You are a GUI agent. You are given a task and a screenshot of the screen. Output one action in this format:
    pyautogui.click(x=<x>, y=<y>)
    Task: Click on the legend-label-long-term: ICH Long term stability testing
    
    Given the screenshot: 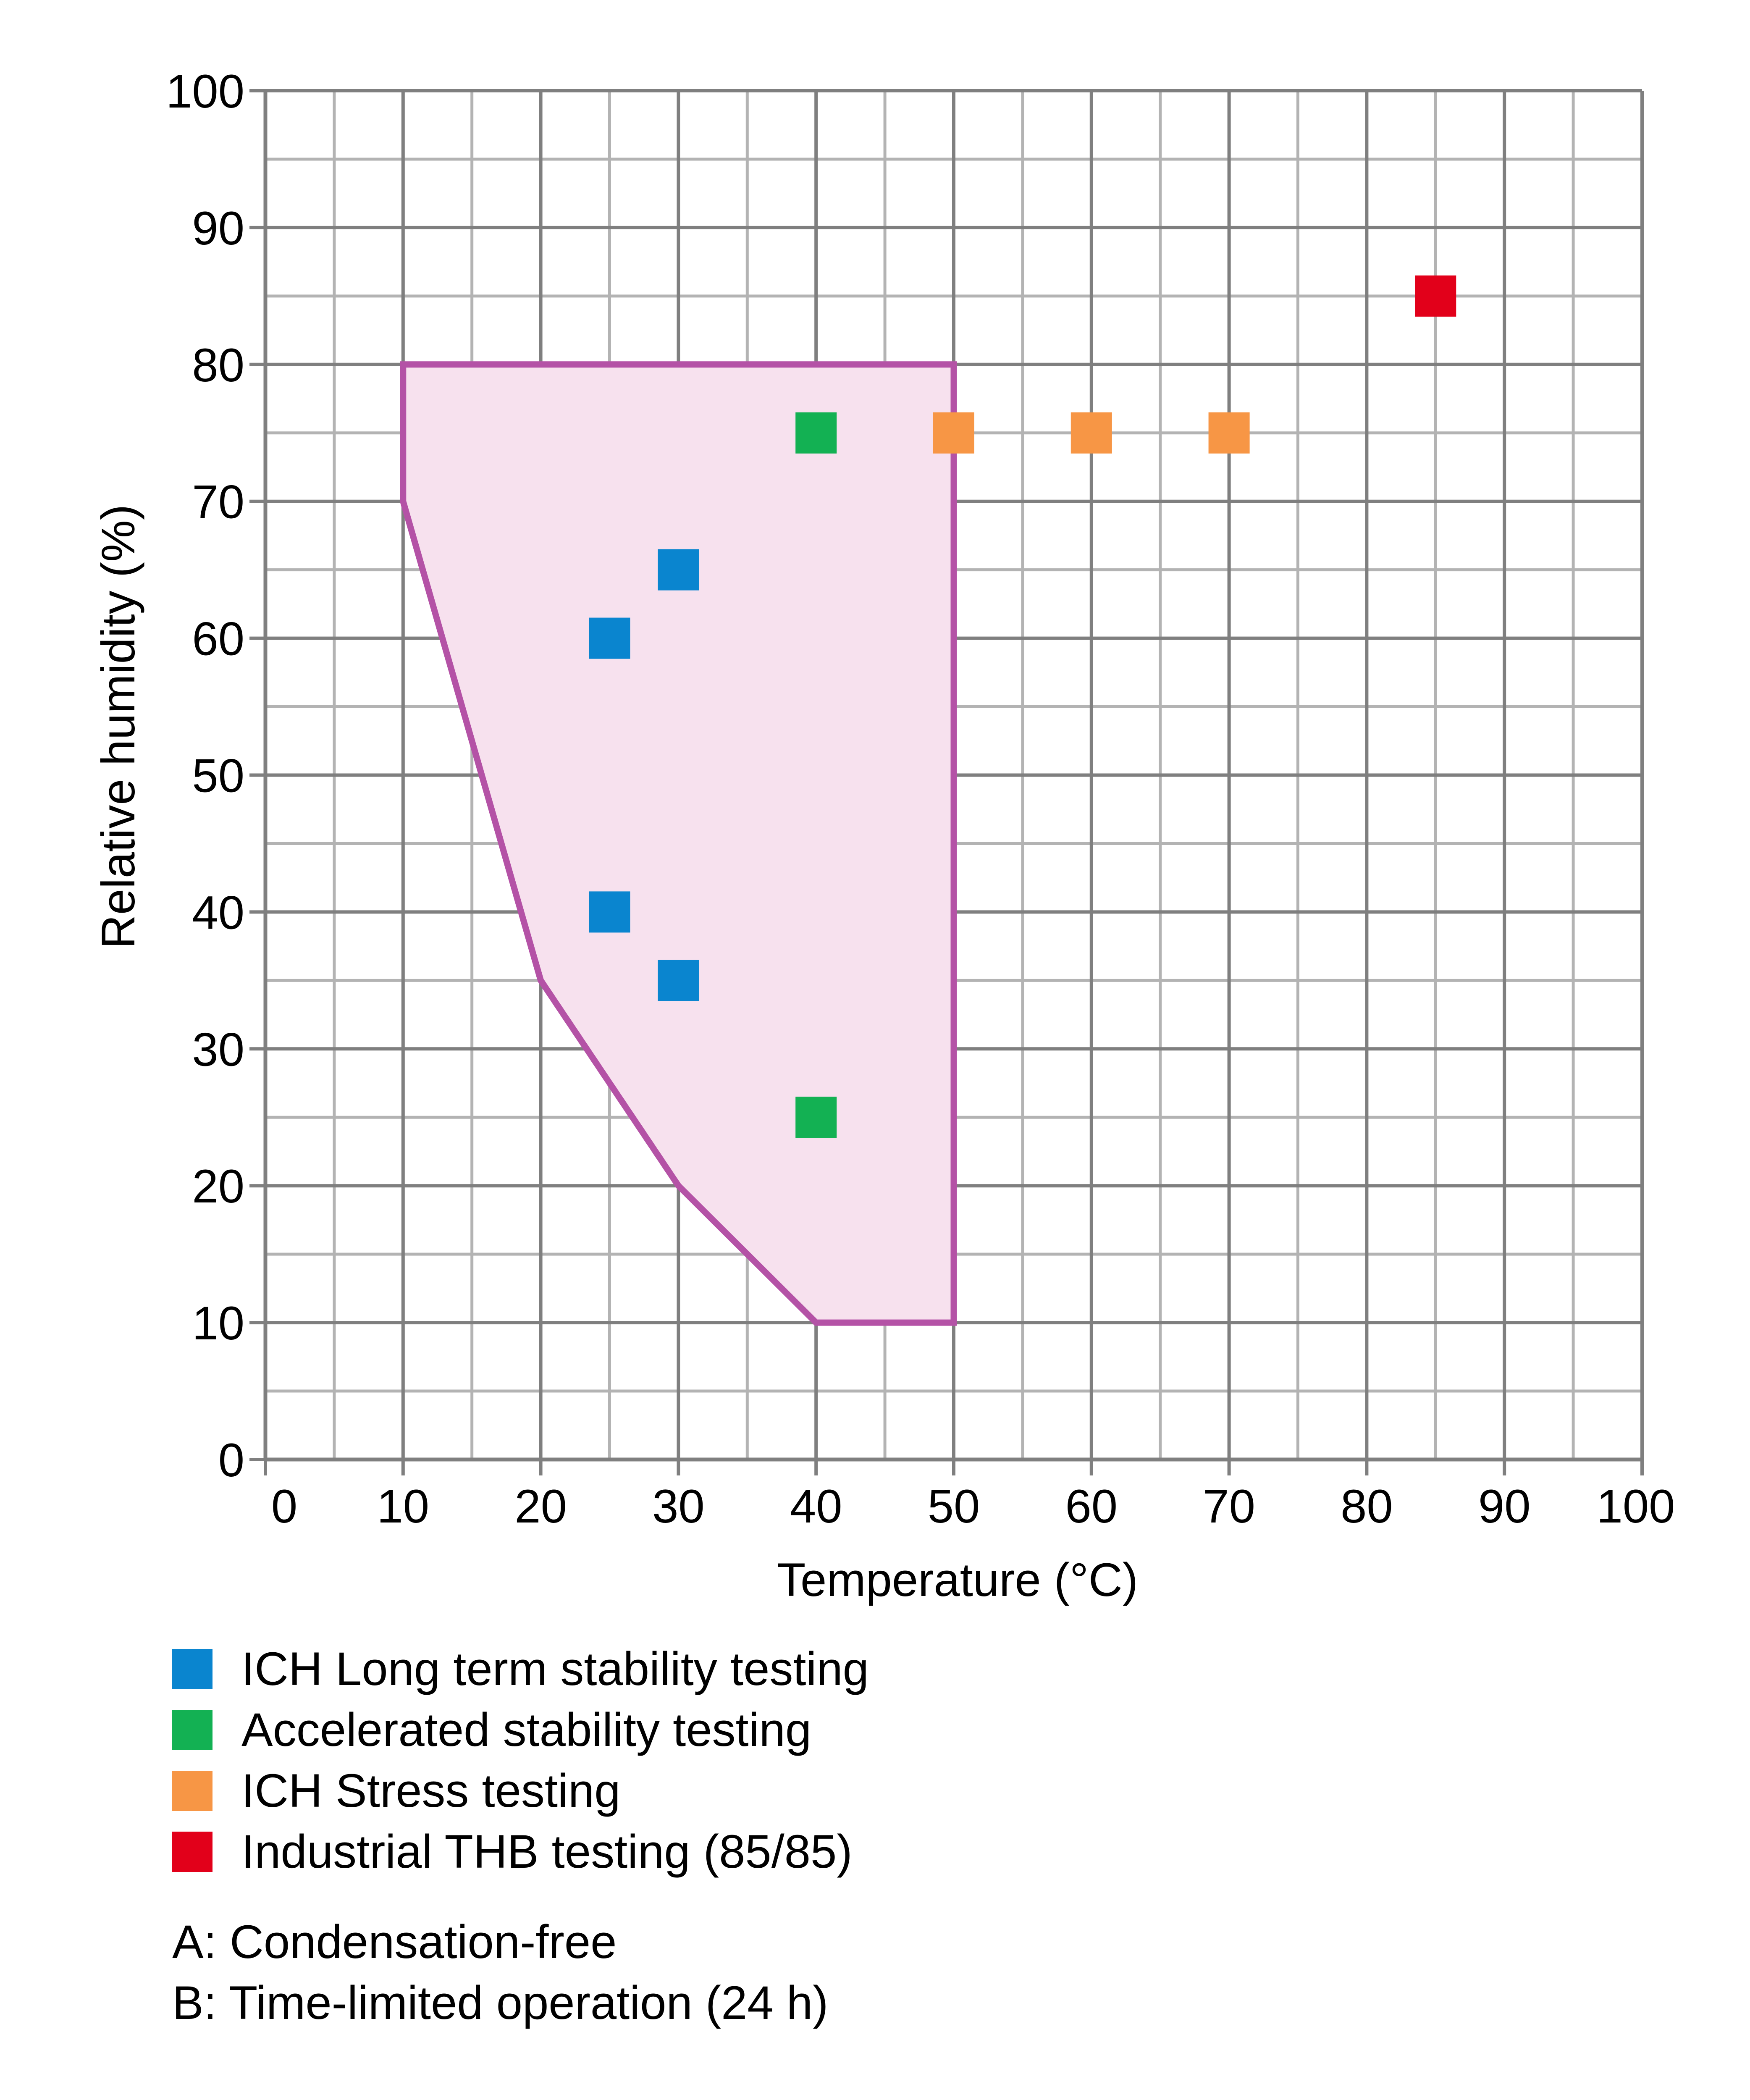 What is the action you would take?
    pyautogui.click(x=555, y=1669)
    